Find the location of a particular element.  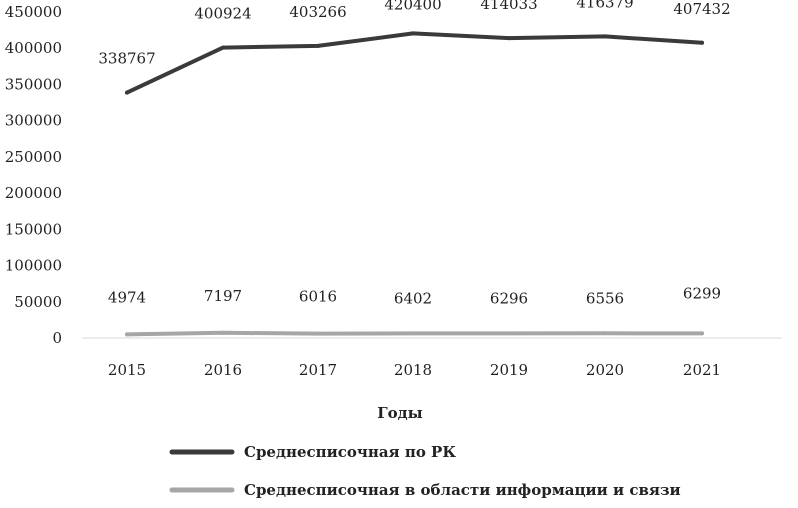

data-label: 416379 is located at coordinates (604, 5).